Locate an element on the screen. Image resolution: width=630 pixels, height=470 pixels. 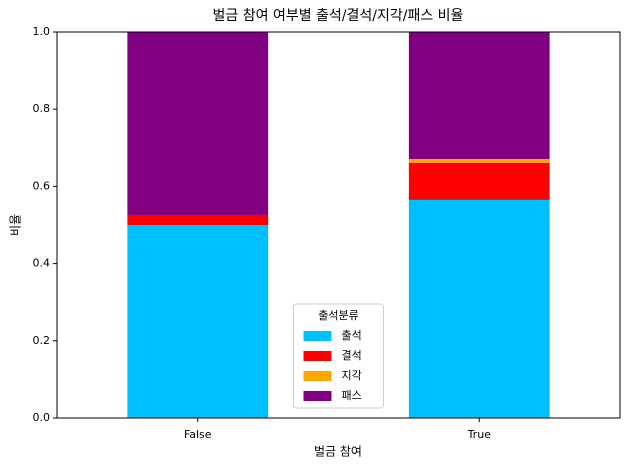
y-axis-label: 비율 is located at coordinates (16, 225).